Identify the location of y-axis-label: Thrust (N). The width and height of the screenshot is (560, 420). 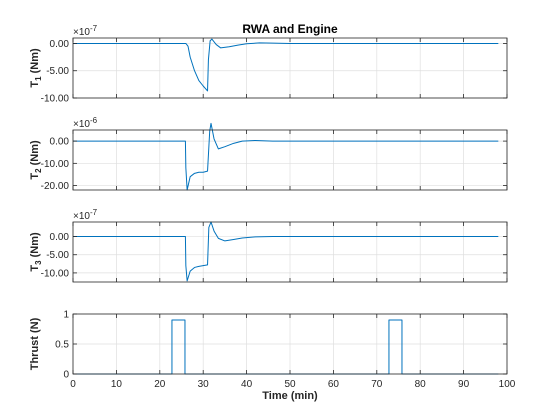
(35, 343).